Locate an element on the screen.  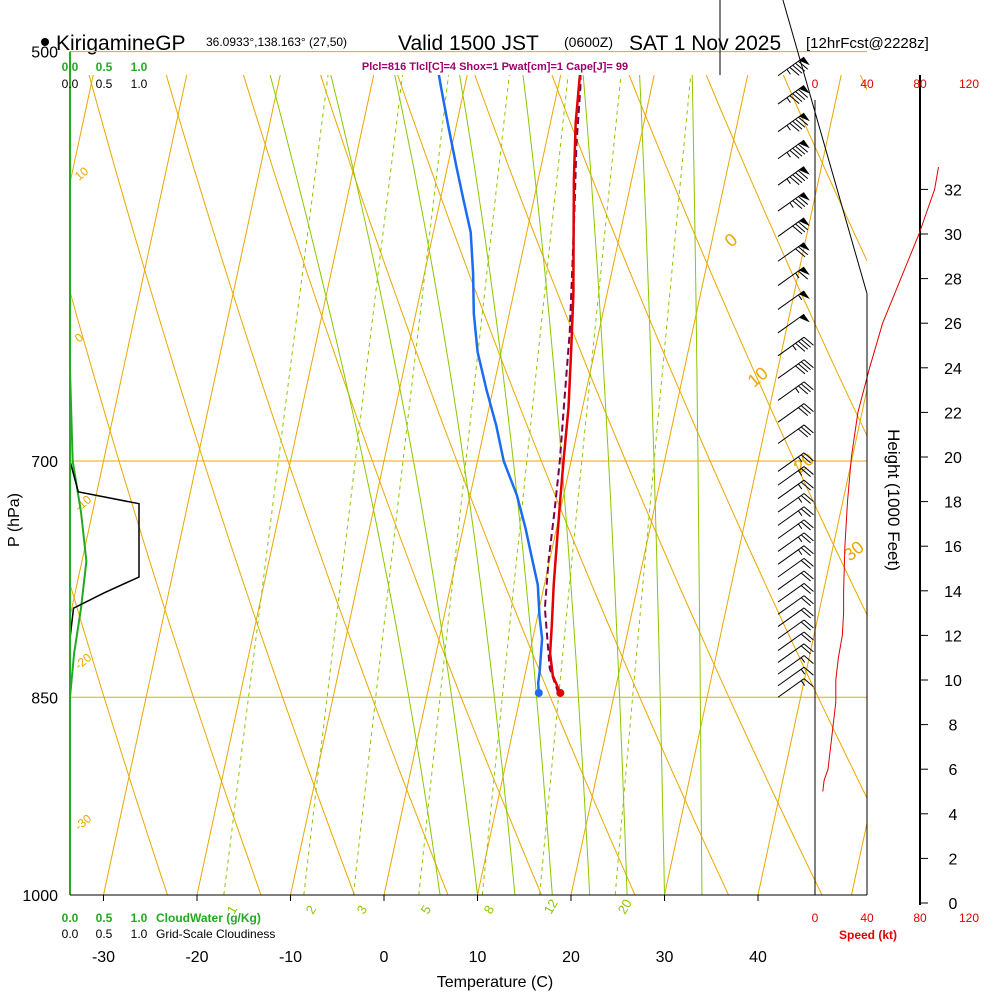
y-axis-title: P (hPa) is located at coordinates (14, 520).